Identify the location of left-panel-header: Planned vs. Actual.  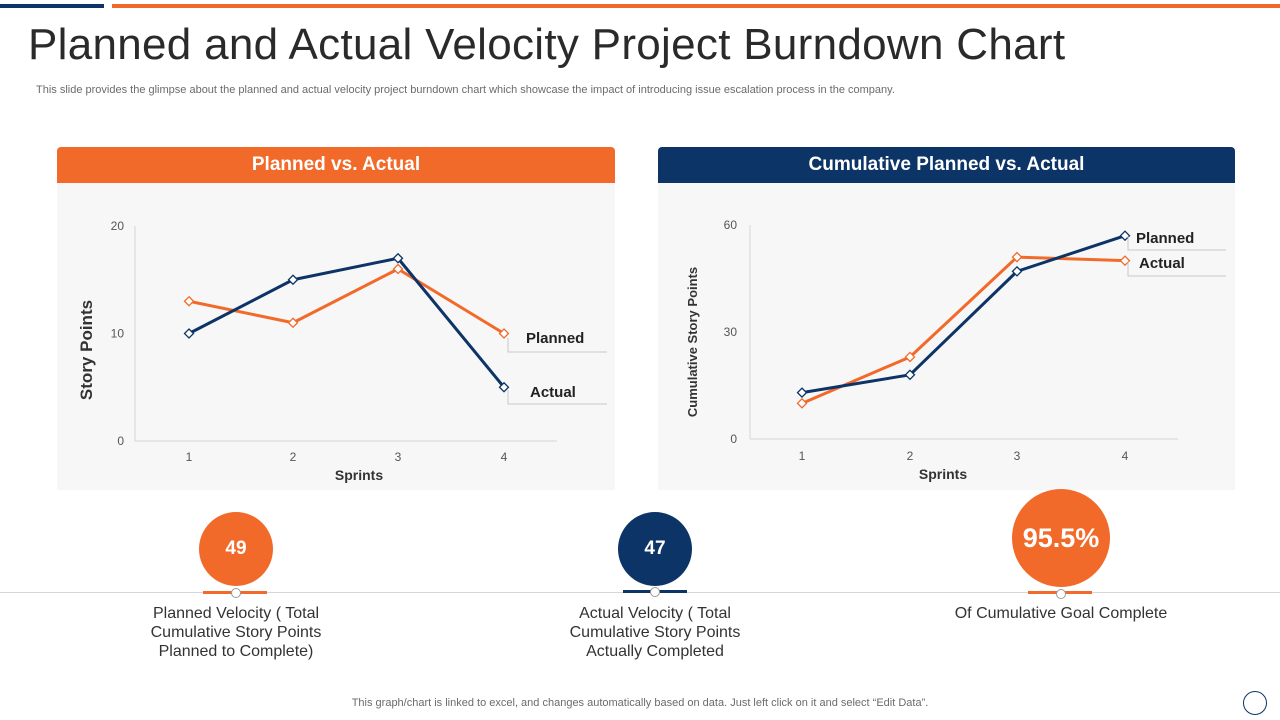
(336, 165).